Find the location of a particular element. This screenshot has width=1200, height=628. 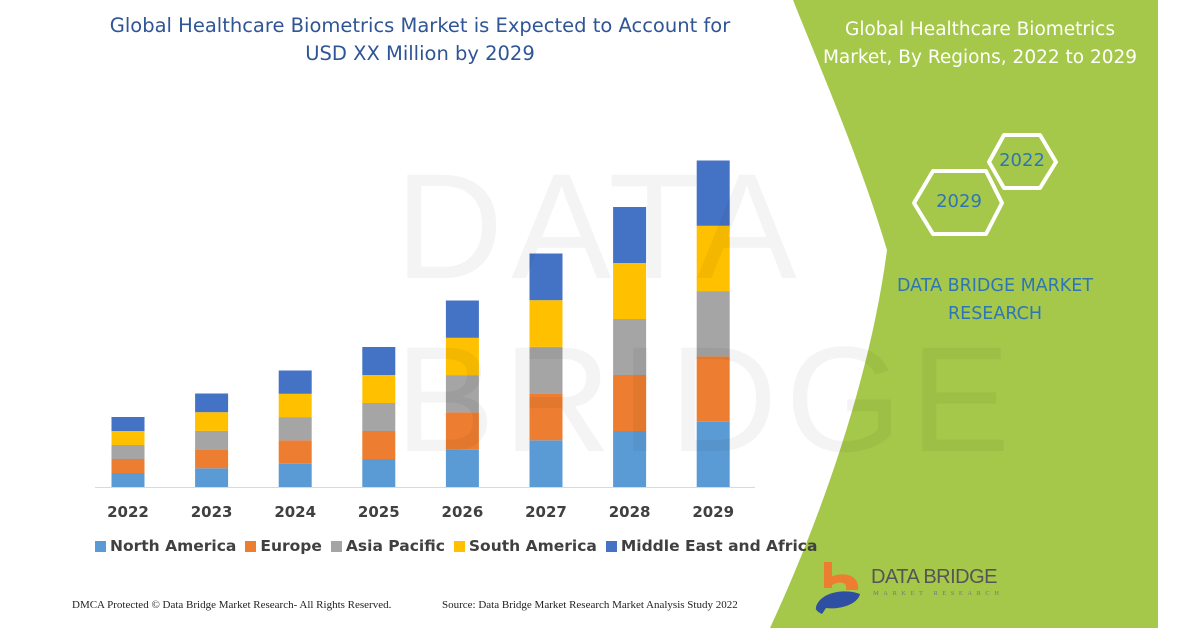

x-tick-label: 2029 is located at coordinates (713, 512).